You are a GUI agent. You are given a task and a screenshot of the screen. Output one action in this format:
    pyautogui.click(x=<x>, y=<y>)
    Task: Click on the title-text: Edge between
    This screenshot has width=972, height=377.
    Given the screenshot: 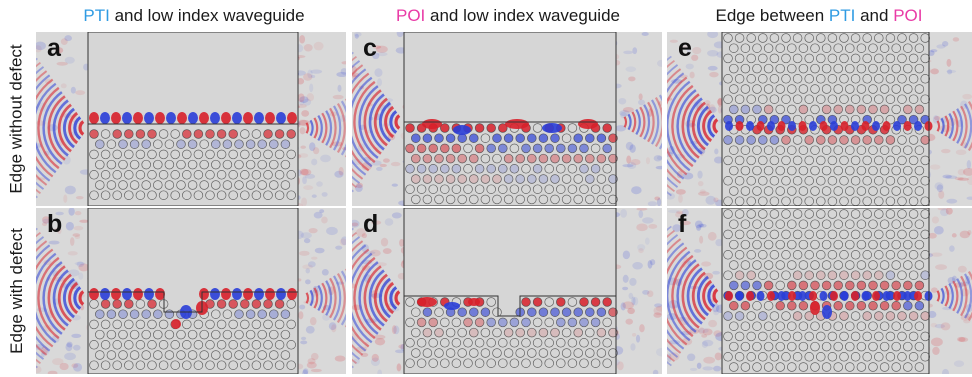 What is the action you would take?
    pyautogui.click(x=772, y=15)
    